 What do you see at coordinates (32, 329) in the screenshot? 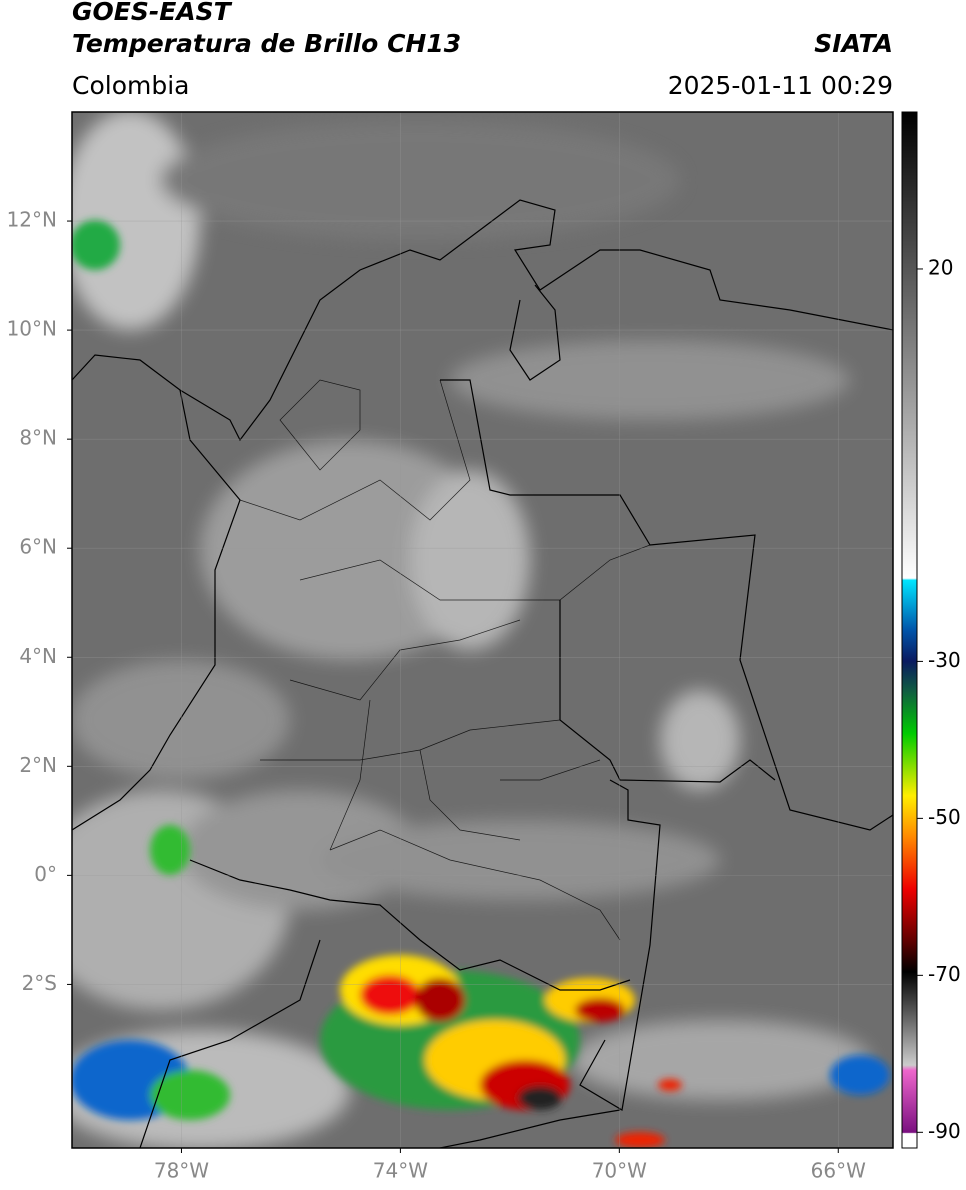
I see `lat-tick-label: 10°N` at bounding box center [32, 329].